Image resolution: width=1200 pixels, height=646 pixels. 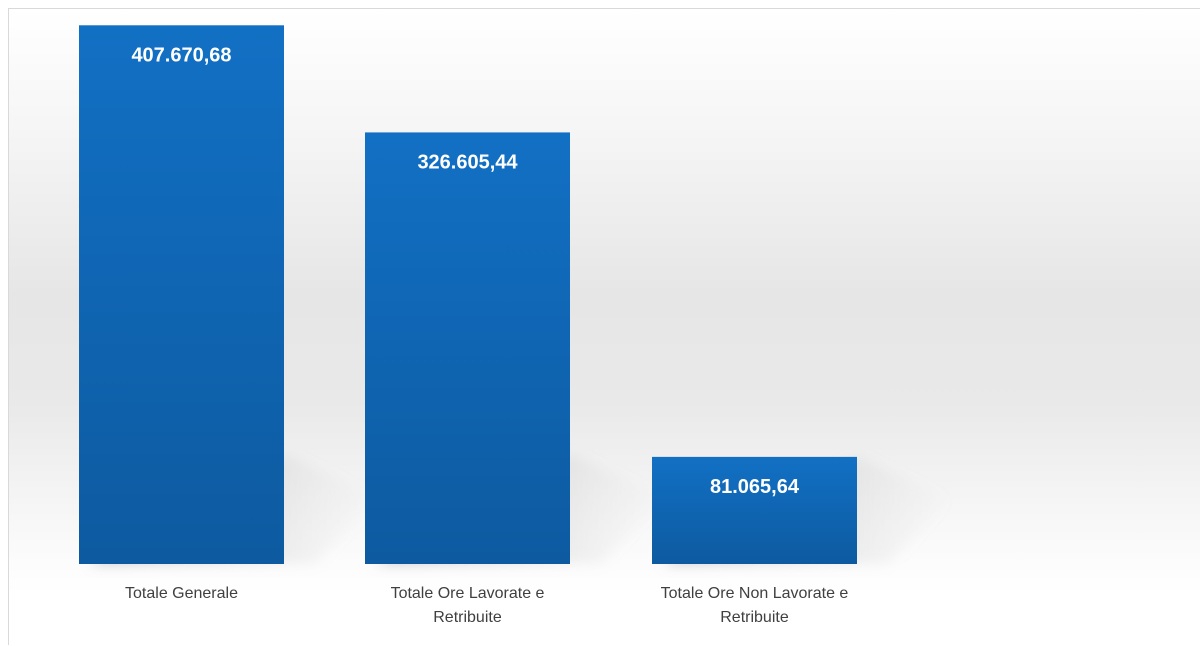 I want to click on data-label-3: 81.065,64, so click(x=755, y=487).